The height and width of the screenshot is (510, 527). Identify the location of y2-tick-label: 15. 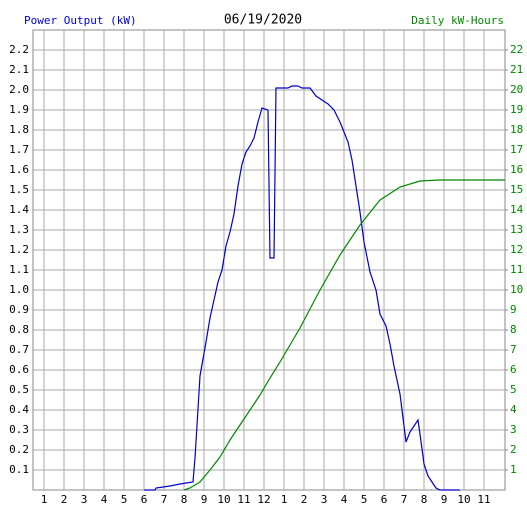
(516, 189).